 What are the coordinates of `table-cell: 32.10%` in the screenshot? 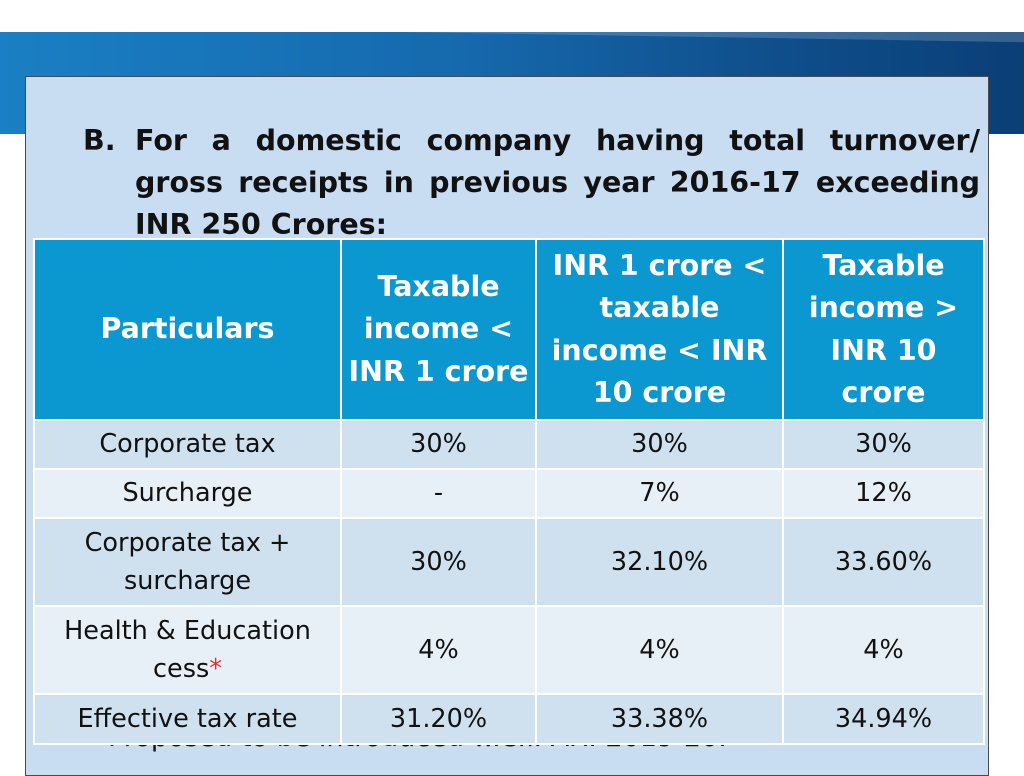 It's located at (659, 562).